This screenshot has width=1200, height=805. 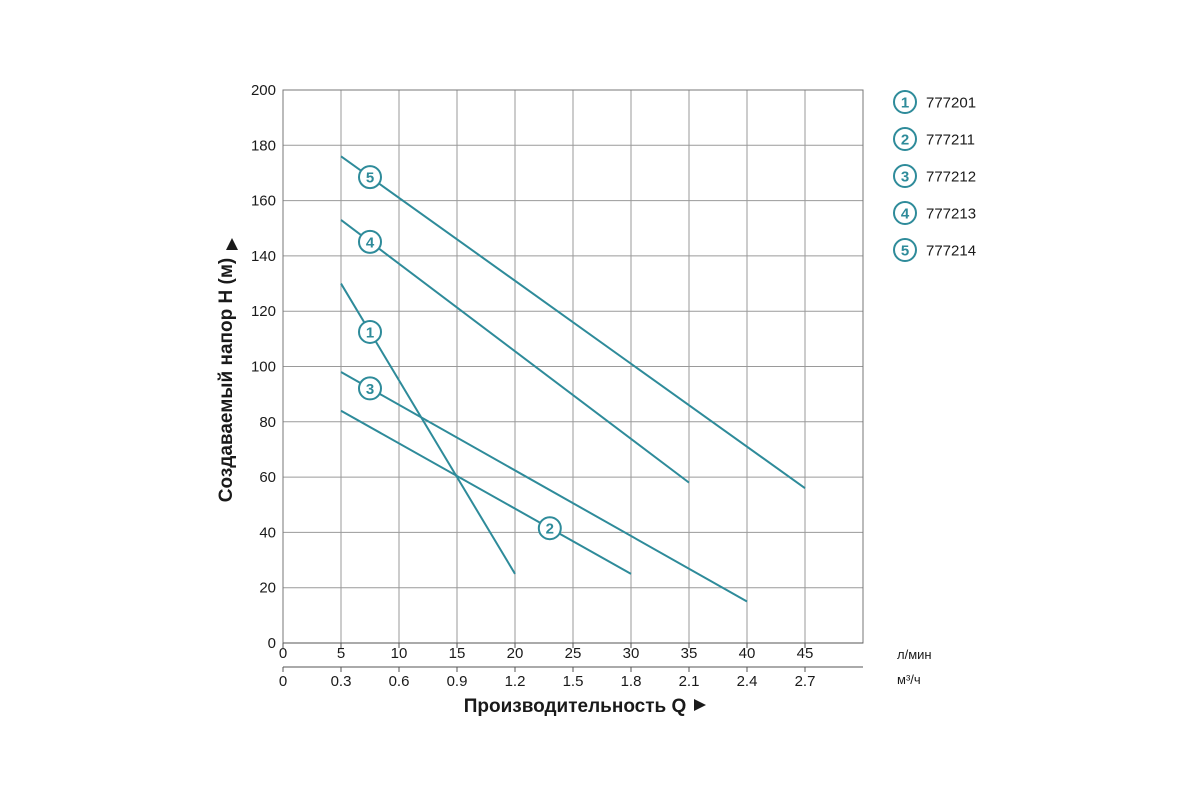 I want to click on x-tick-label-lmin: 25, so click(x=573, y=653).